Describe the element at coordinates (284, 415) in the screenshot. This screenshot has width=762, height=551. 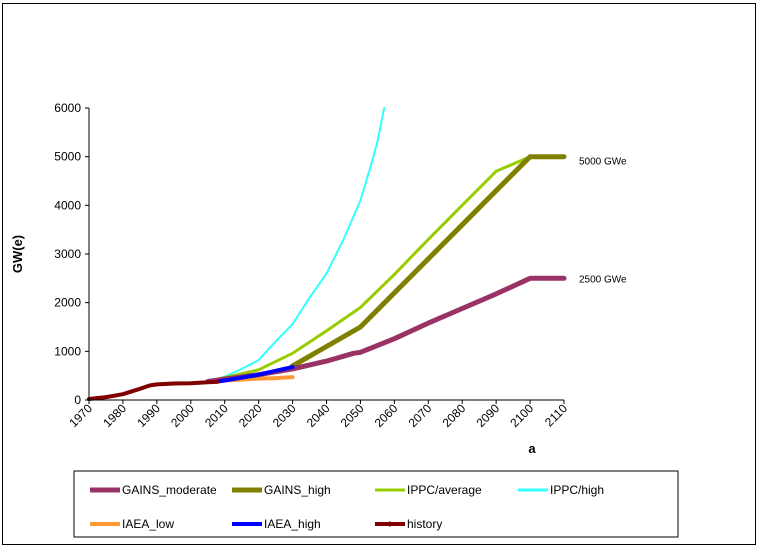
I see `x-tick-label: 2030` at that location.